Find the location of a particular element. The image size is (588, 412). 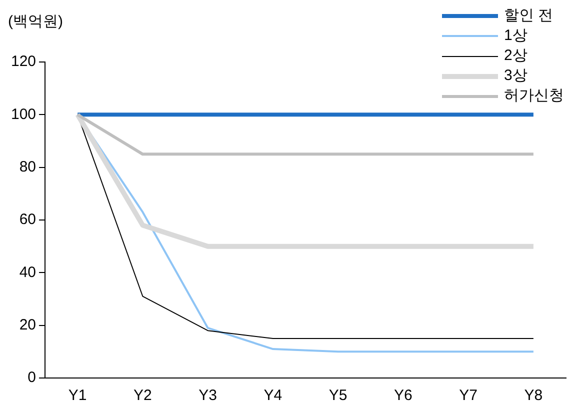

legend-label: 1상 is located at coordinates (516, 36).